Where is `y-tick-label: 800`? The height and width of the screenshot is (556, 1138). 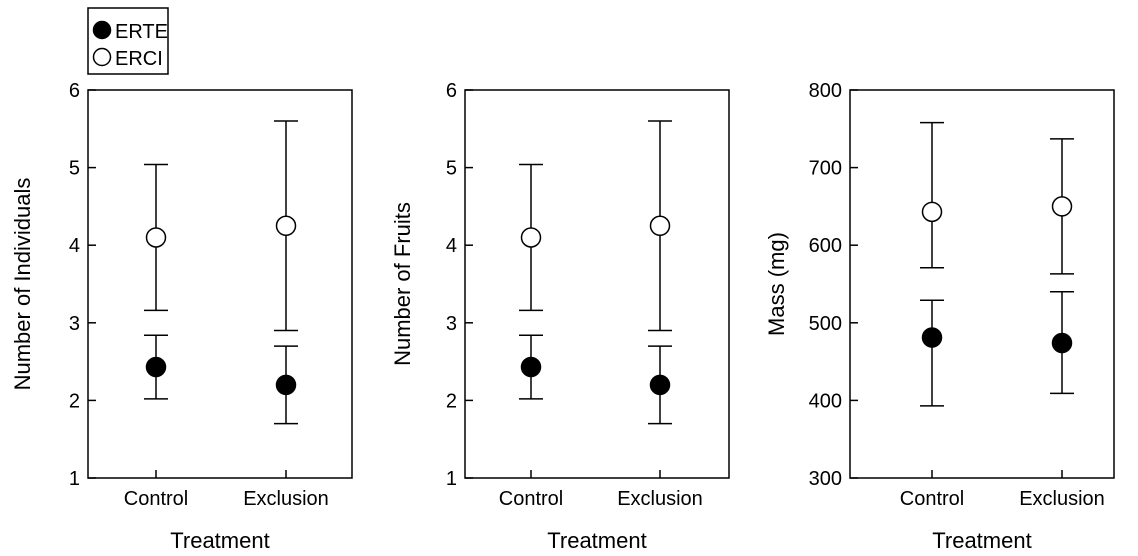 y-tick-label: 800 is located at coordinates (825, 91).